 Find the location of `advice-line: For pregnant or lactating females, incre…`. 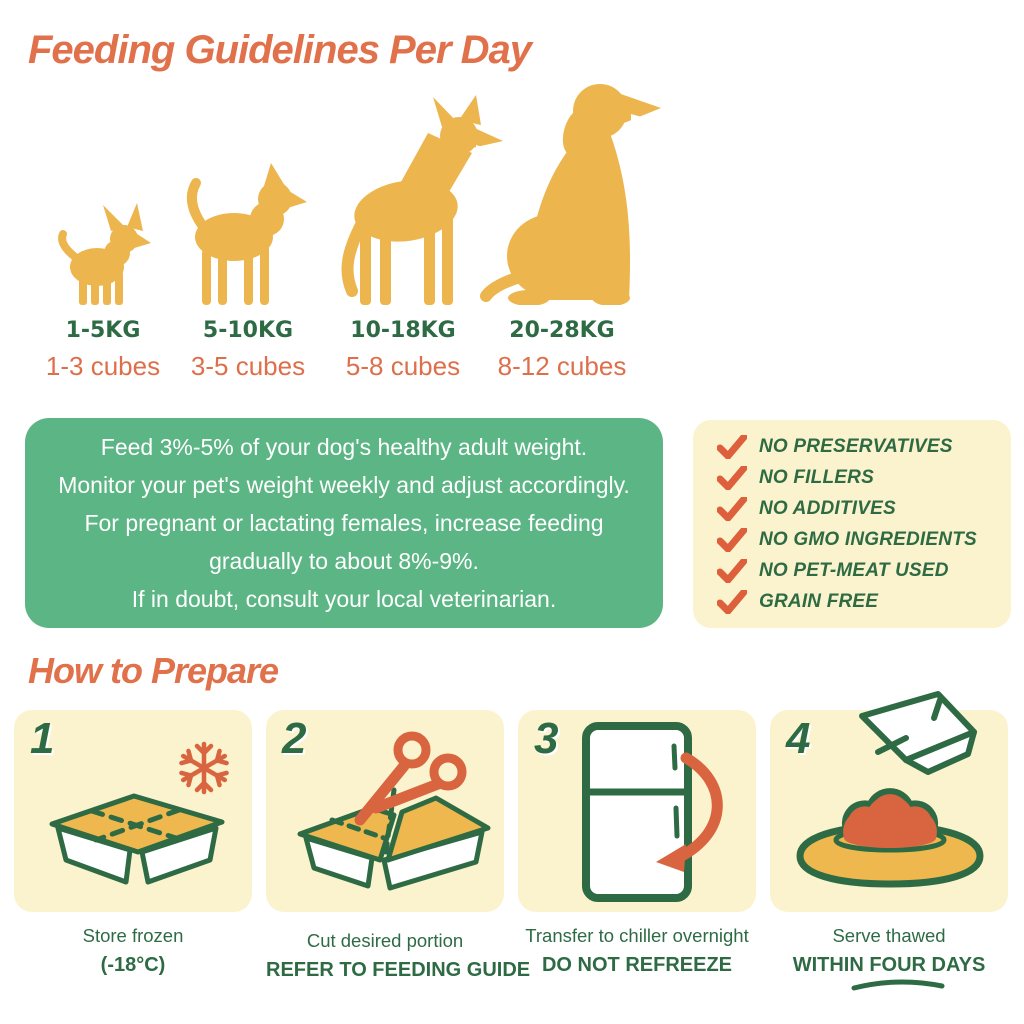

advice-line: For pregnant or lactating females, incre… is located at coordinates (344, 523).